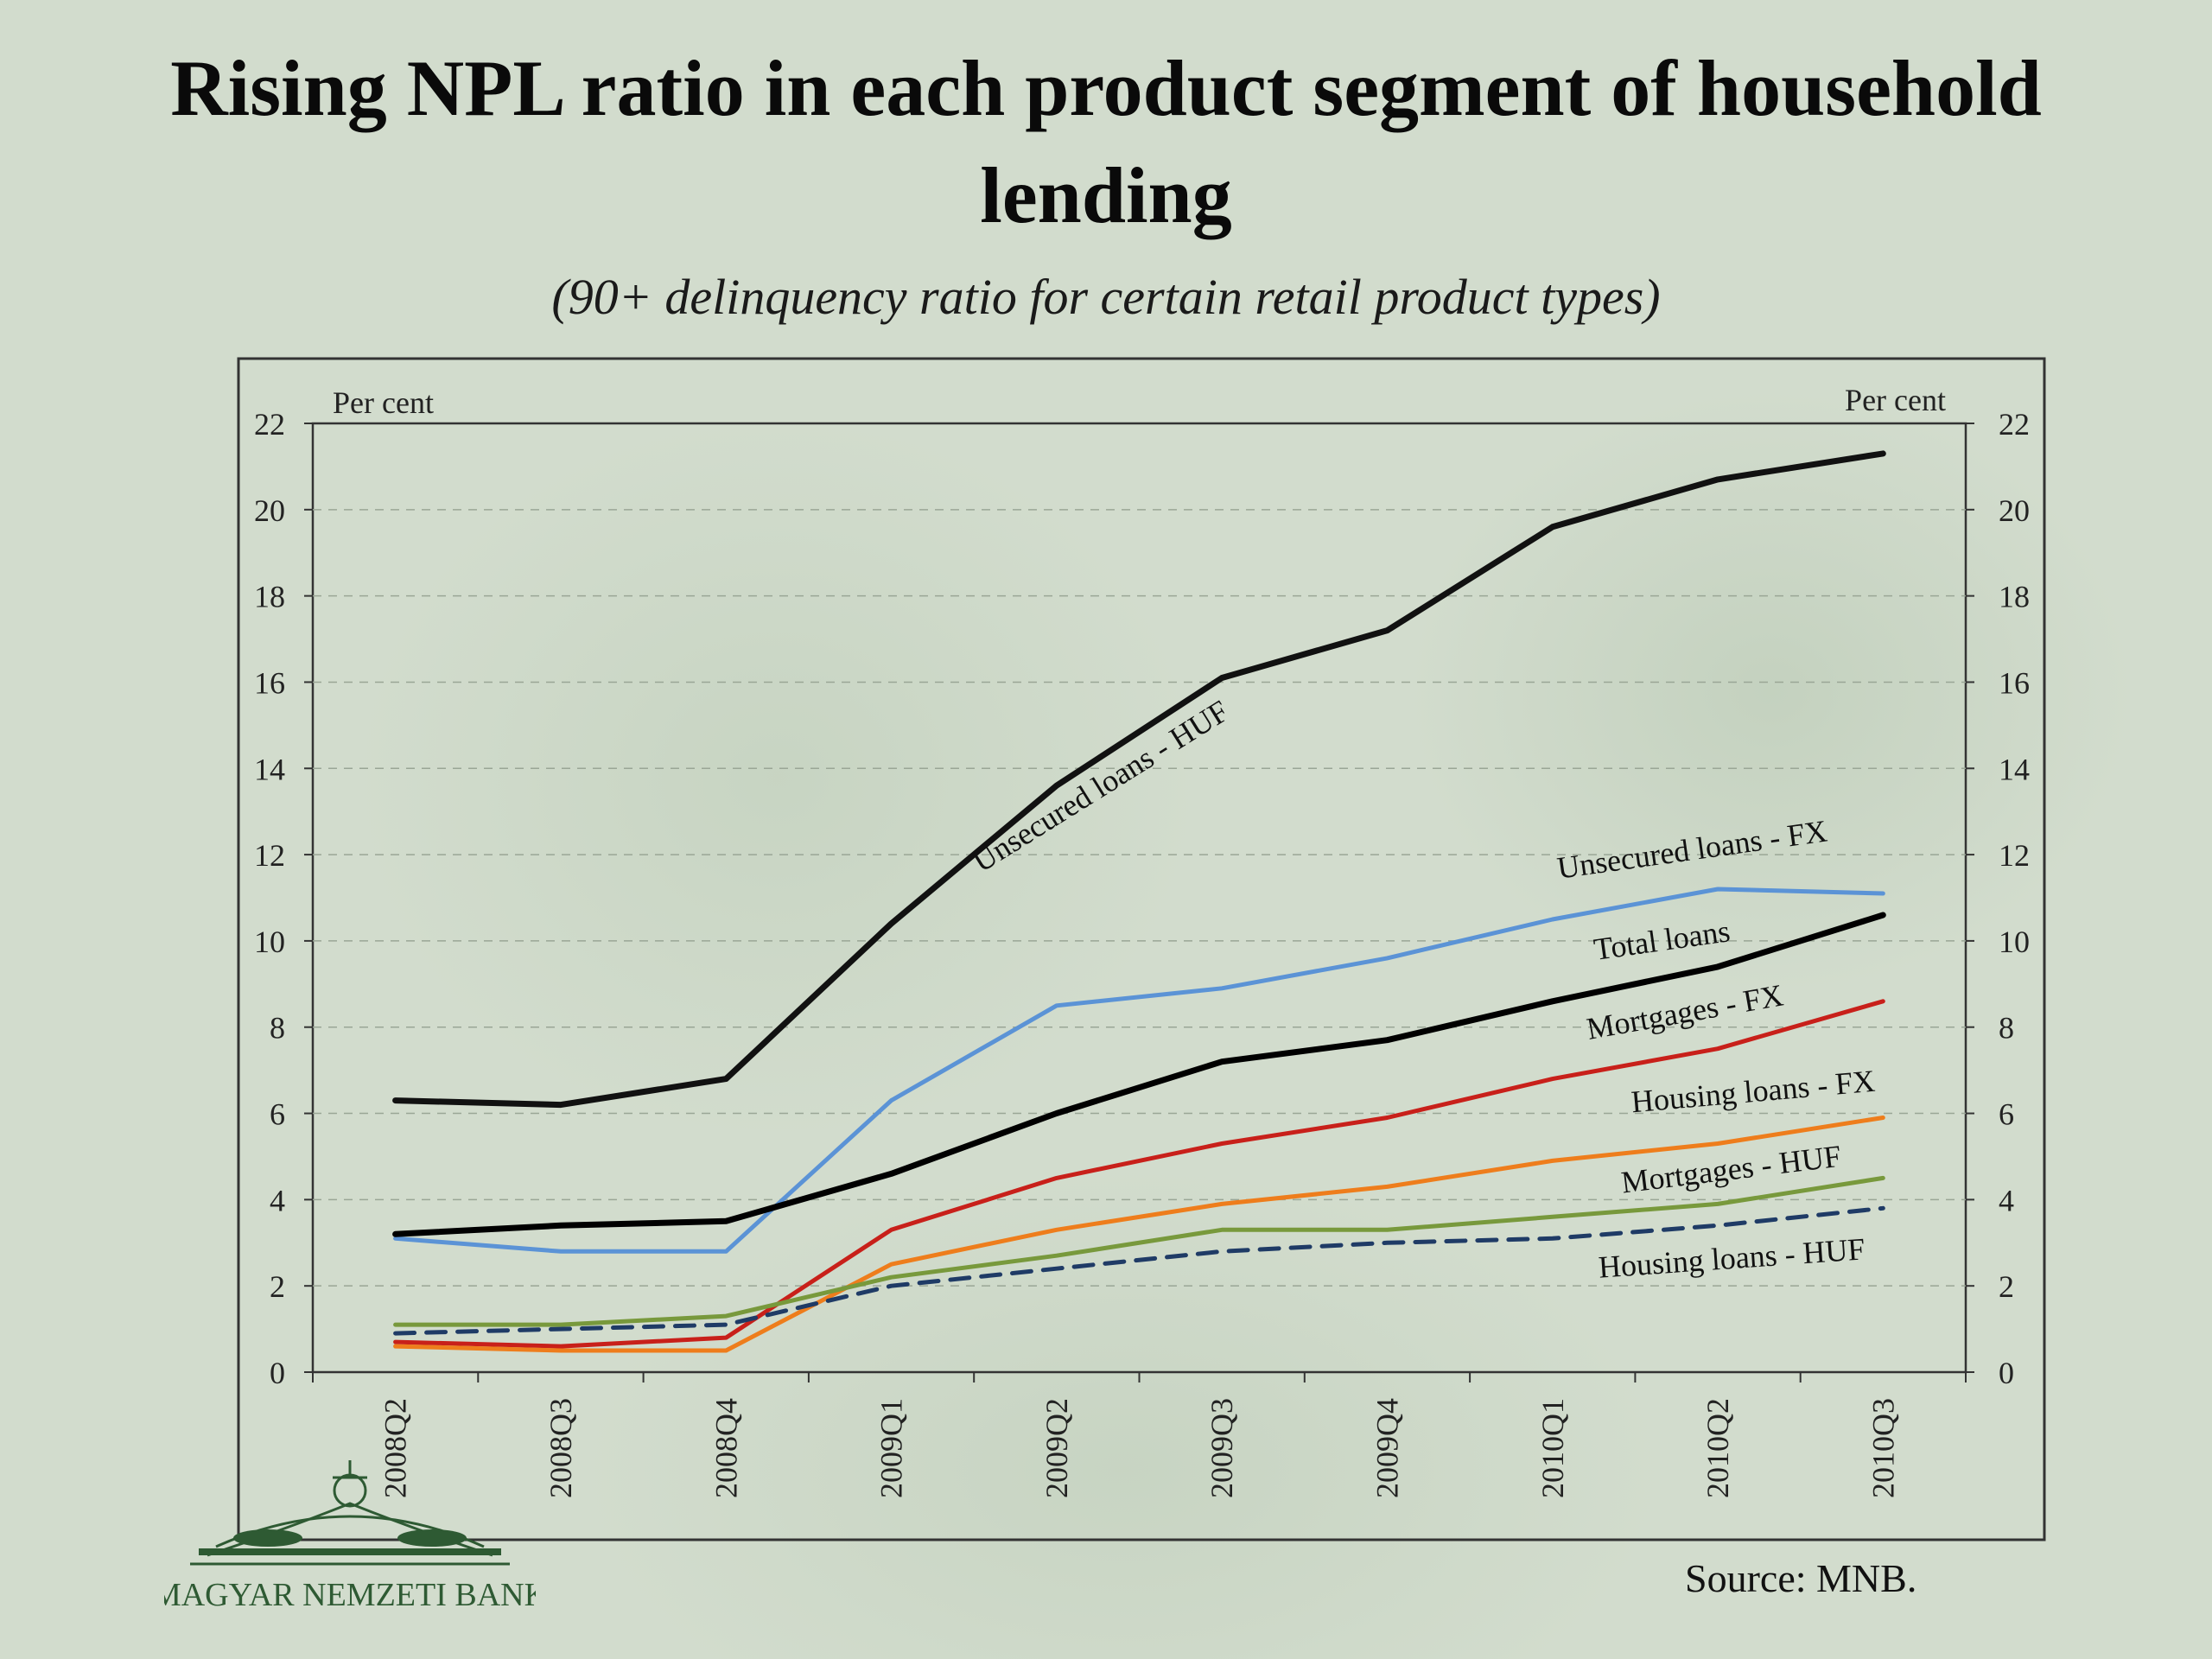 The image size is (2212, 1659). What do you see at coordinates (1895, 400) in the screenshot?
I see `y-axis-label-right: Per cent` at bounding box center [1895, 400].